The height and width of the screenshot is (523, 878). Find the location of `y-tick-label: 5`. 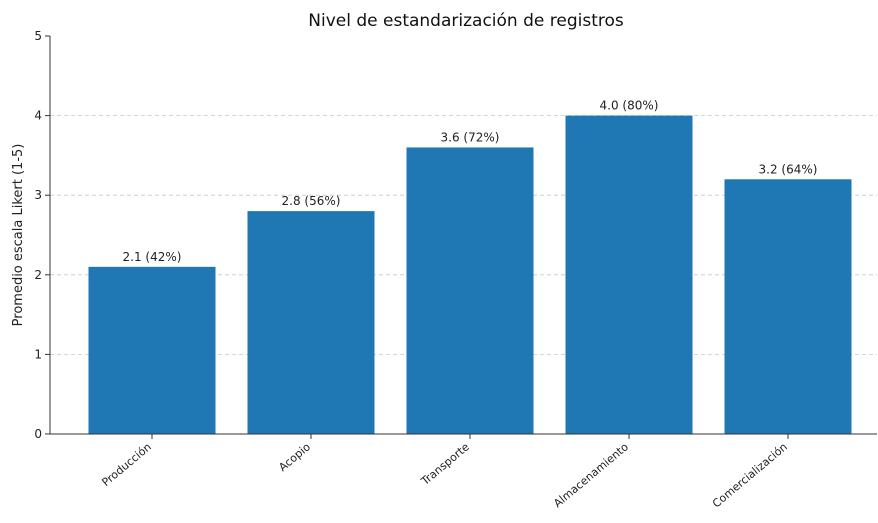

y-tick-label: 5 is located at coordinates (38, 36).